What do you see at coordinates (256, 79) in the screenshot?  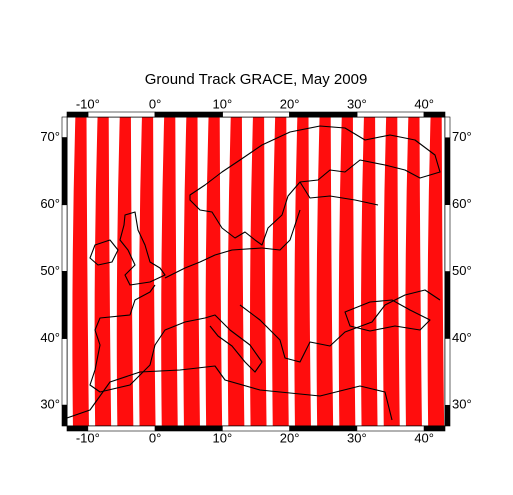 I see `map-title: Ground Track GRACE, May 2009` at bounding box center [256, 79].